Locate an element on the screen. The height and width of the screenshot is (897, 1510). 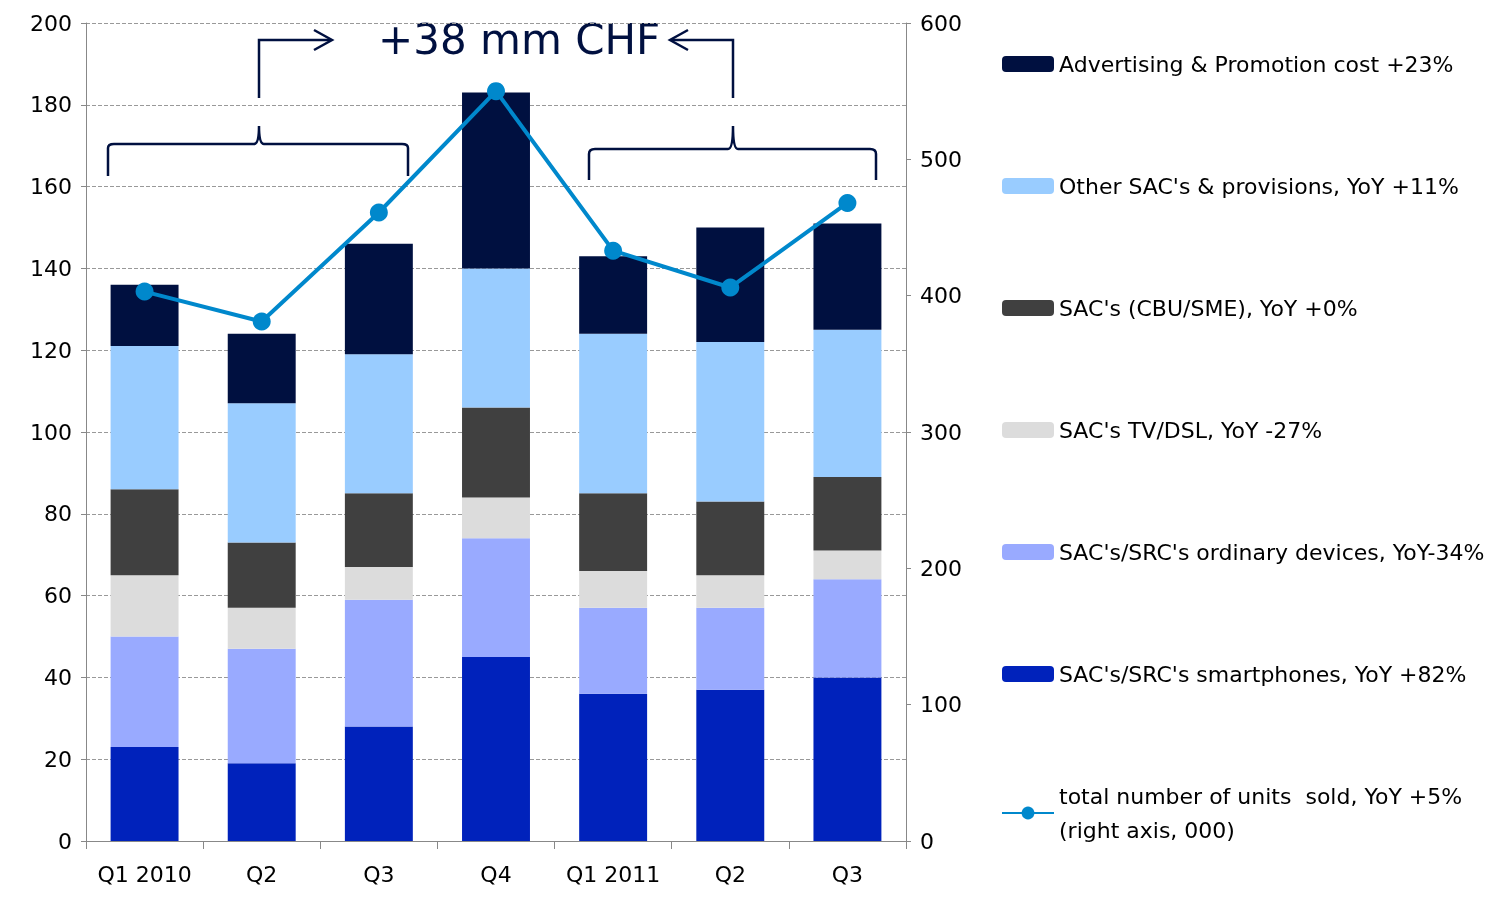
y-tick-label: 80 is located at coordinates (58, 514).